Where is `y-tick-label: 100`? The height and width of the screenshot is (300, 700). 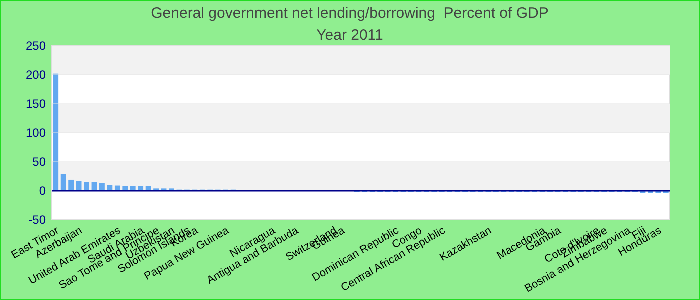 y-tick-label: 100 is located at coordinates (36, 133).